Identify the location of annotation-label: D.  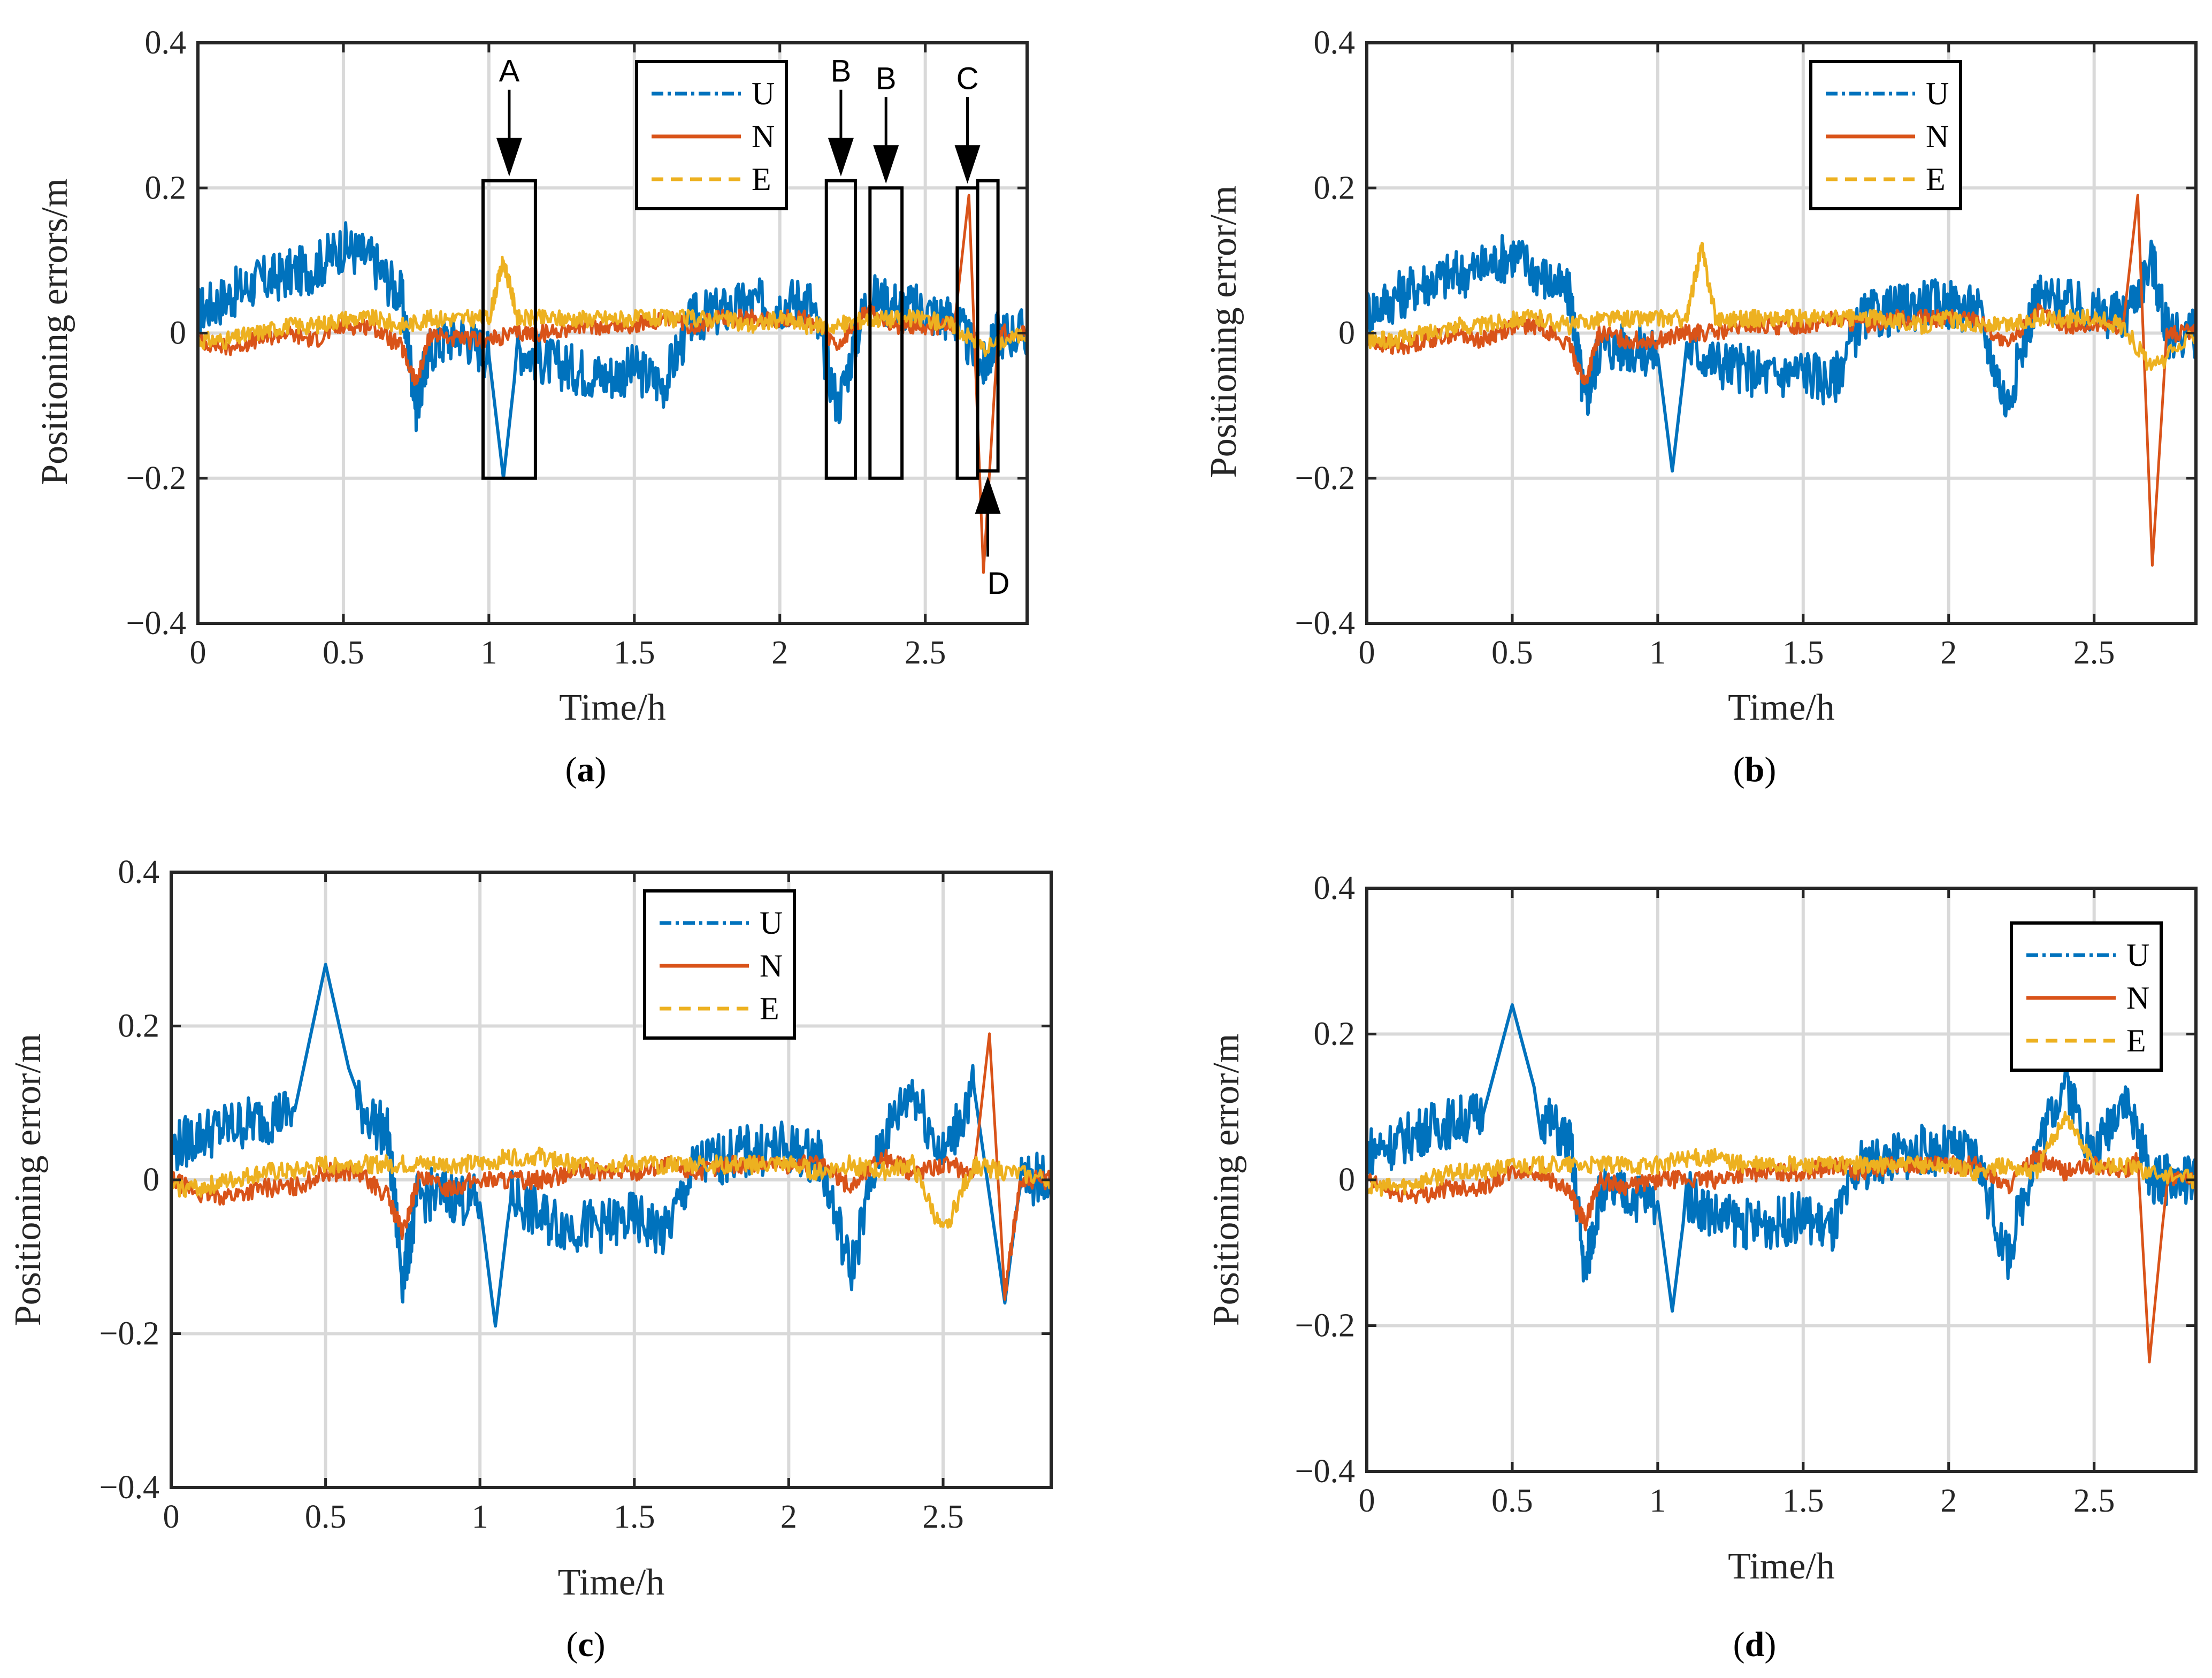
(999, 584).